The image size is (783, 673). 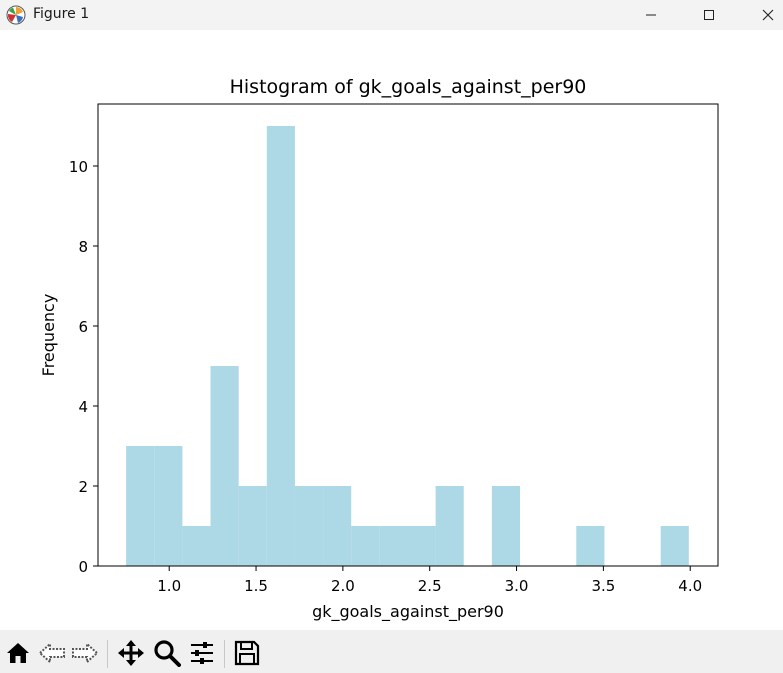 What do you see at coordinates (391, 15) in the screenshot?
I see `title-bar: Figure 1` at bounding box center [391, 15].